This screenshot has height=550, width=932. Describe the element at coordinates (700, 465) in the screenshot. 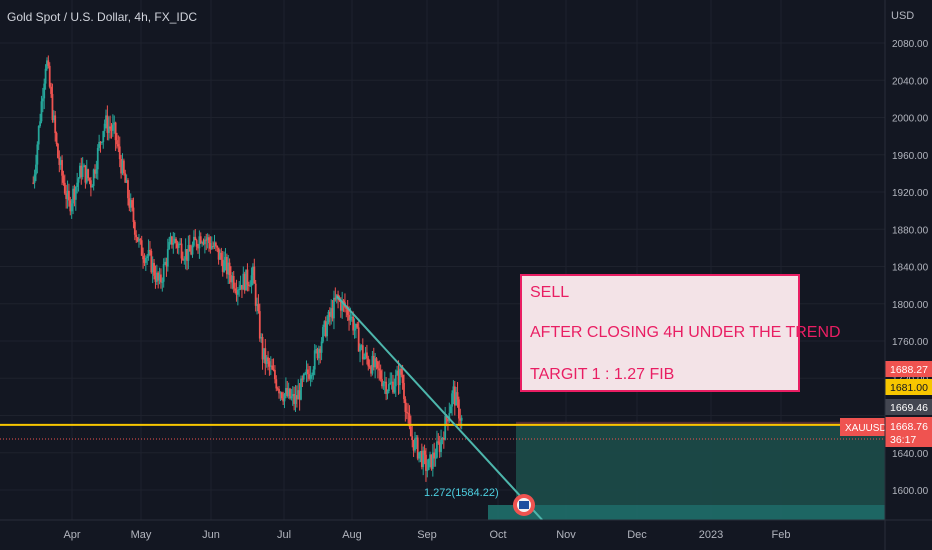

I see `profit-target-zone` at that location.